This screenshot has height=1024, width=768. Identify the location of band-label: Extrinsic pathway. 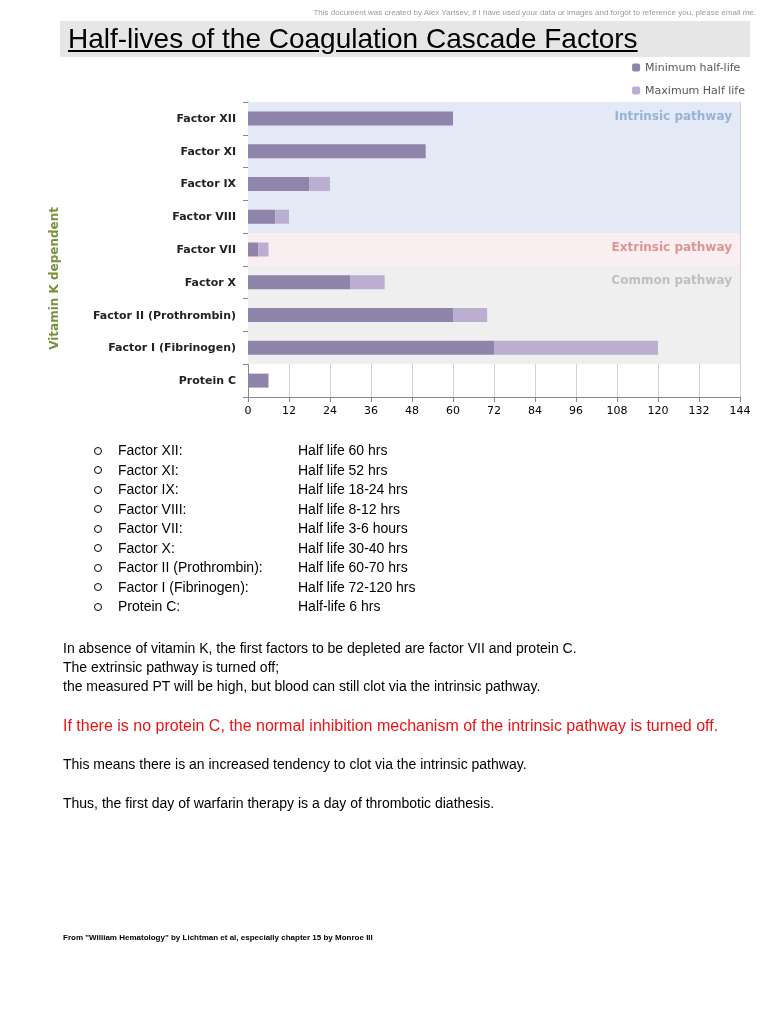
(672, 247).